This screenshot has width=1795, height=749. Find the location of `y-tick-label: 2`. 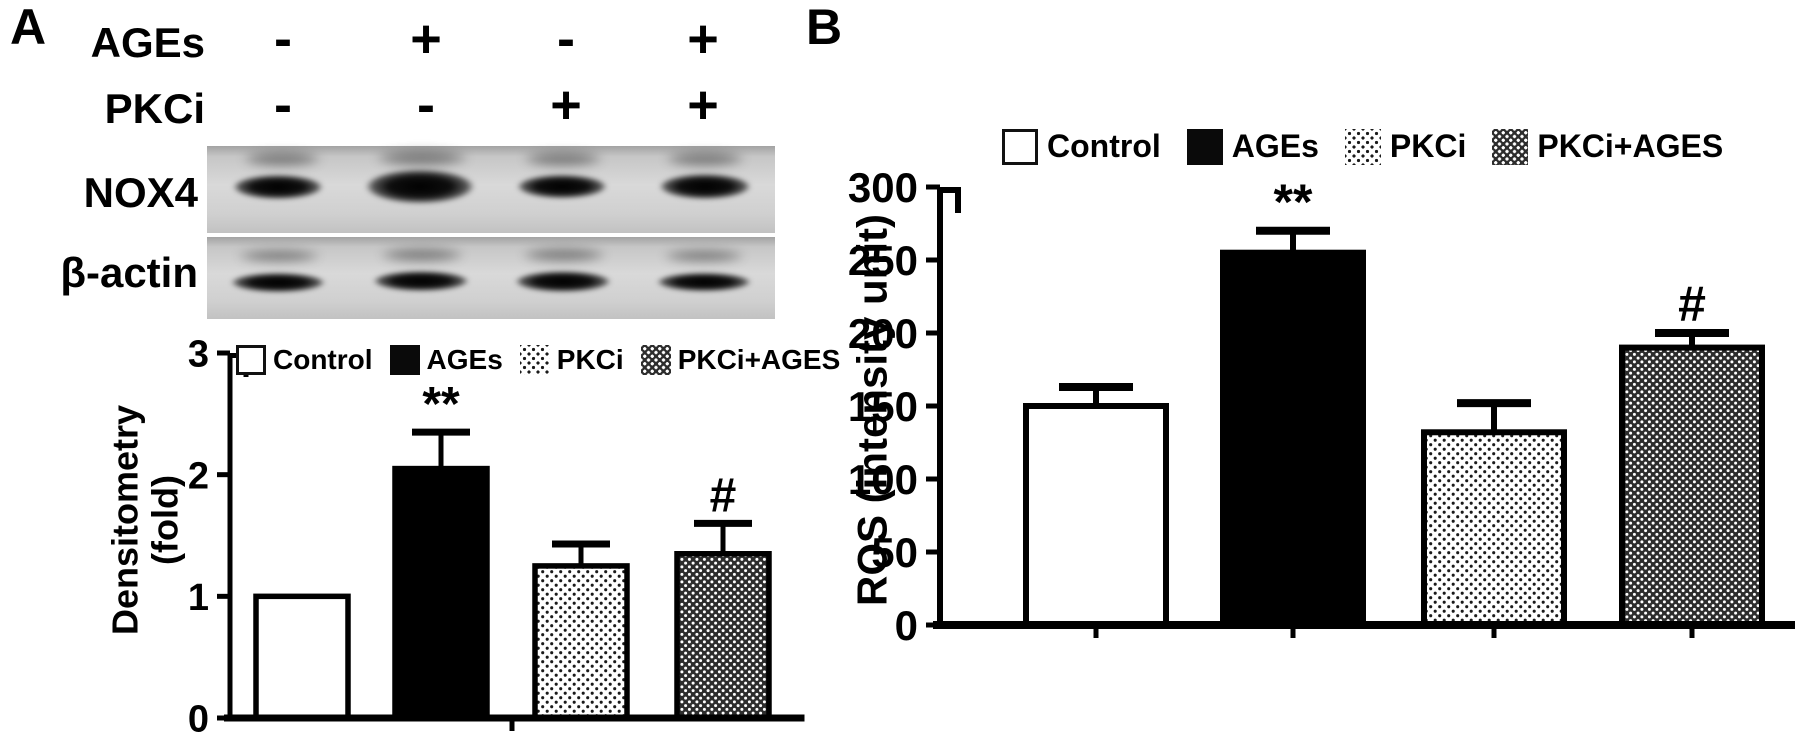

y-tick-label: 2 is located at coordinates (198, 476).